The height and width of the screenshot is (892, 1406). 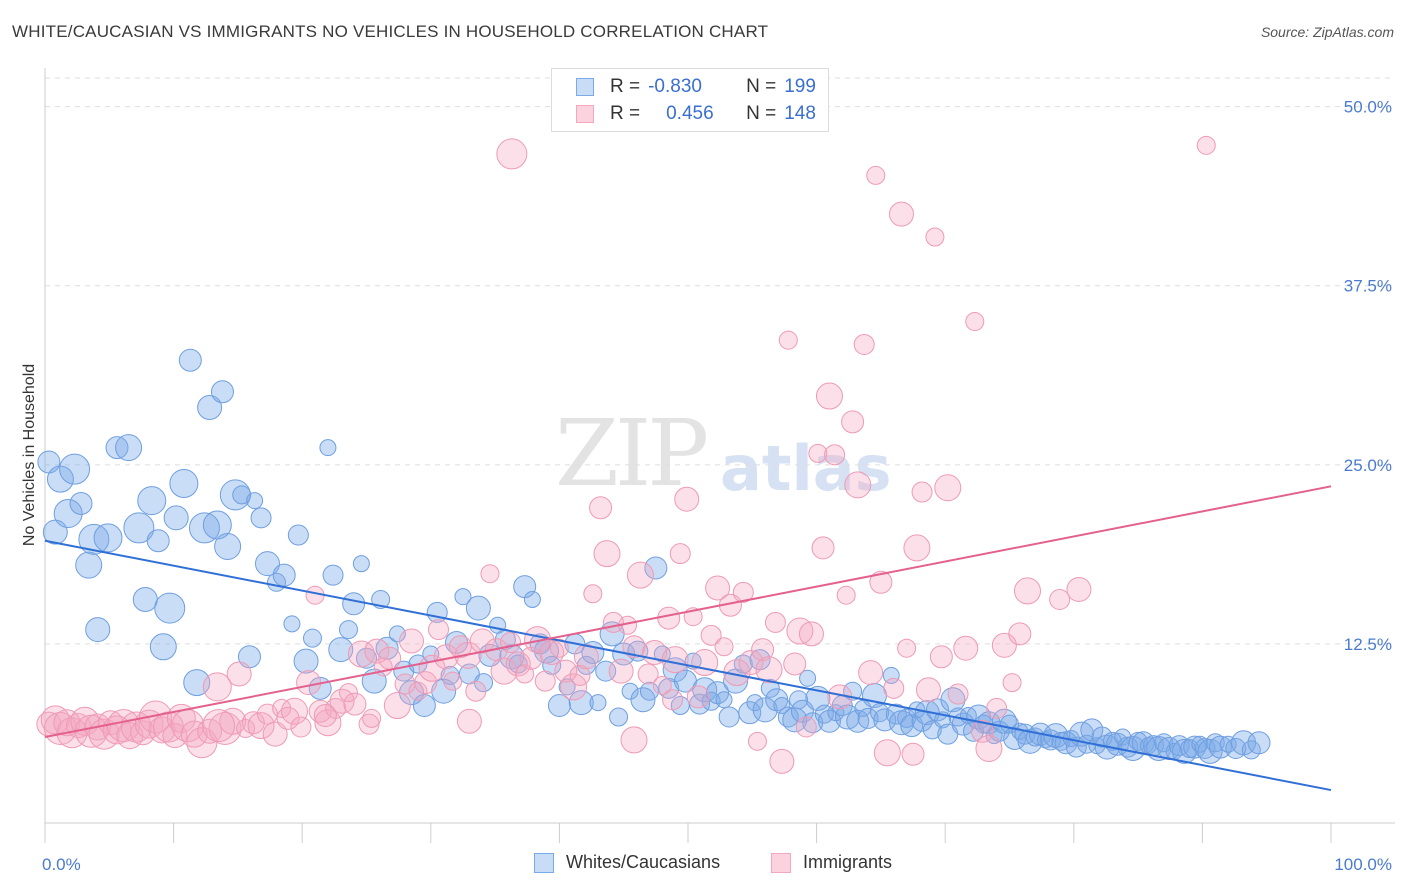 I want to click on y-tick-label: 25.0%, so click(x=1368, y=465).